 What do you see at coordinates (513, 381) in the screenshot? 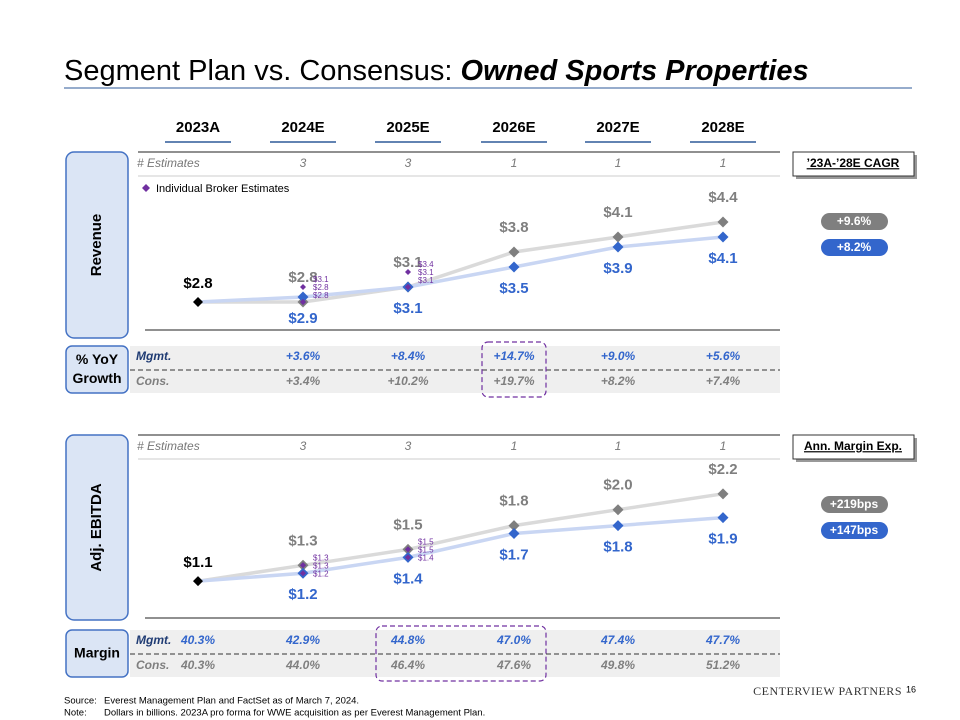
I see `row-value: +19.7%` at bounding box center [513, 381].